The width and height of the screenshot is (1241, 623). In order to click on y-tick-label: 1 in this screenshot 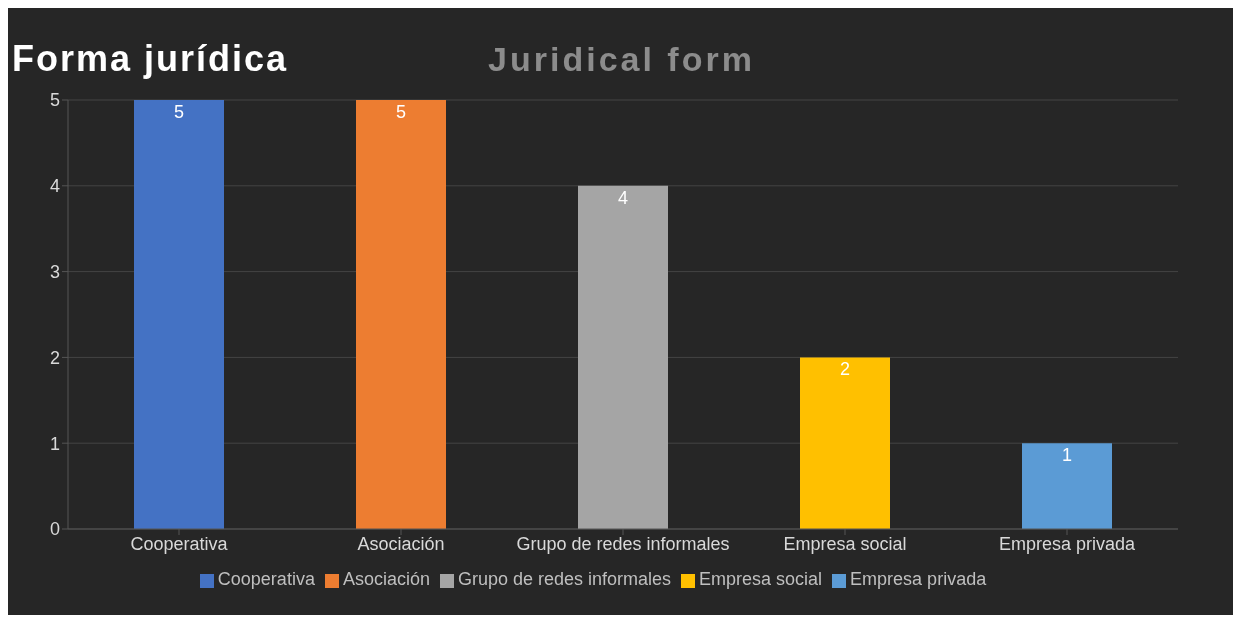, I will do `click(54, 443)`.